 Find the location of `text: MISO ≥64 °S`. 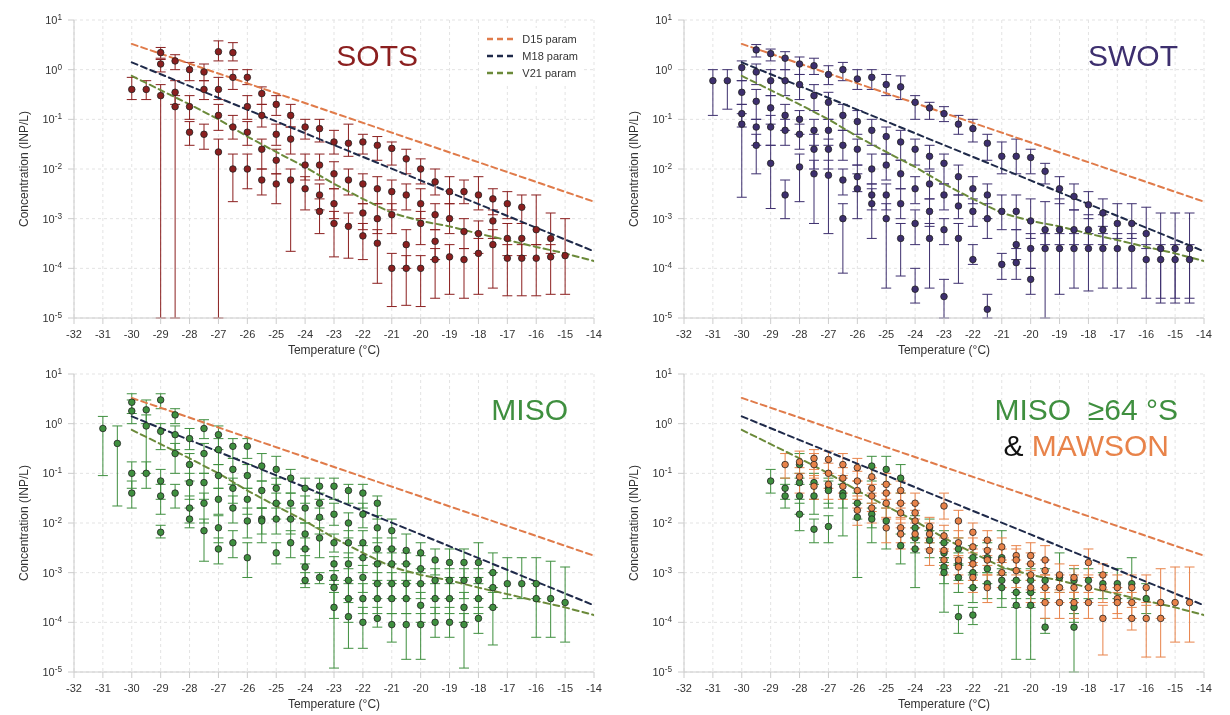

text: MISO ≥64 °S is located at coordinates (1086, 409).